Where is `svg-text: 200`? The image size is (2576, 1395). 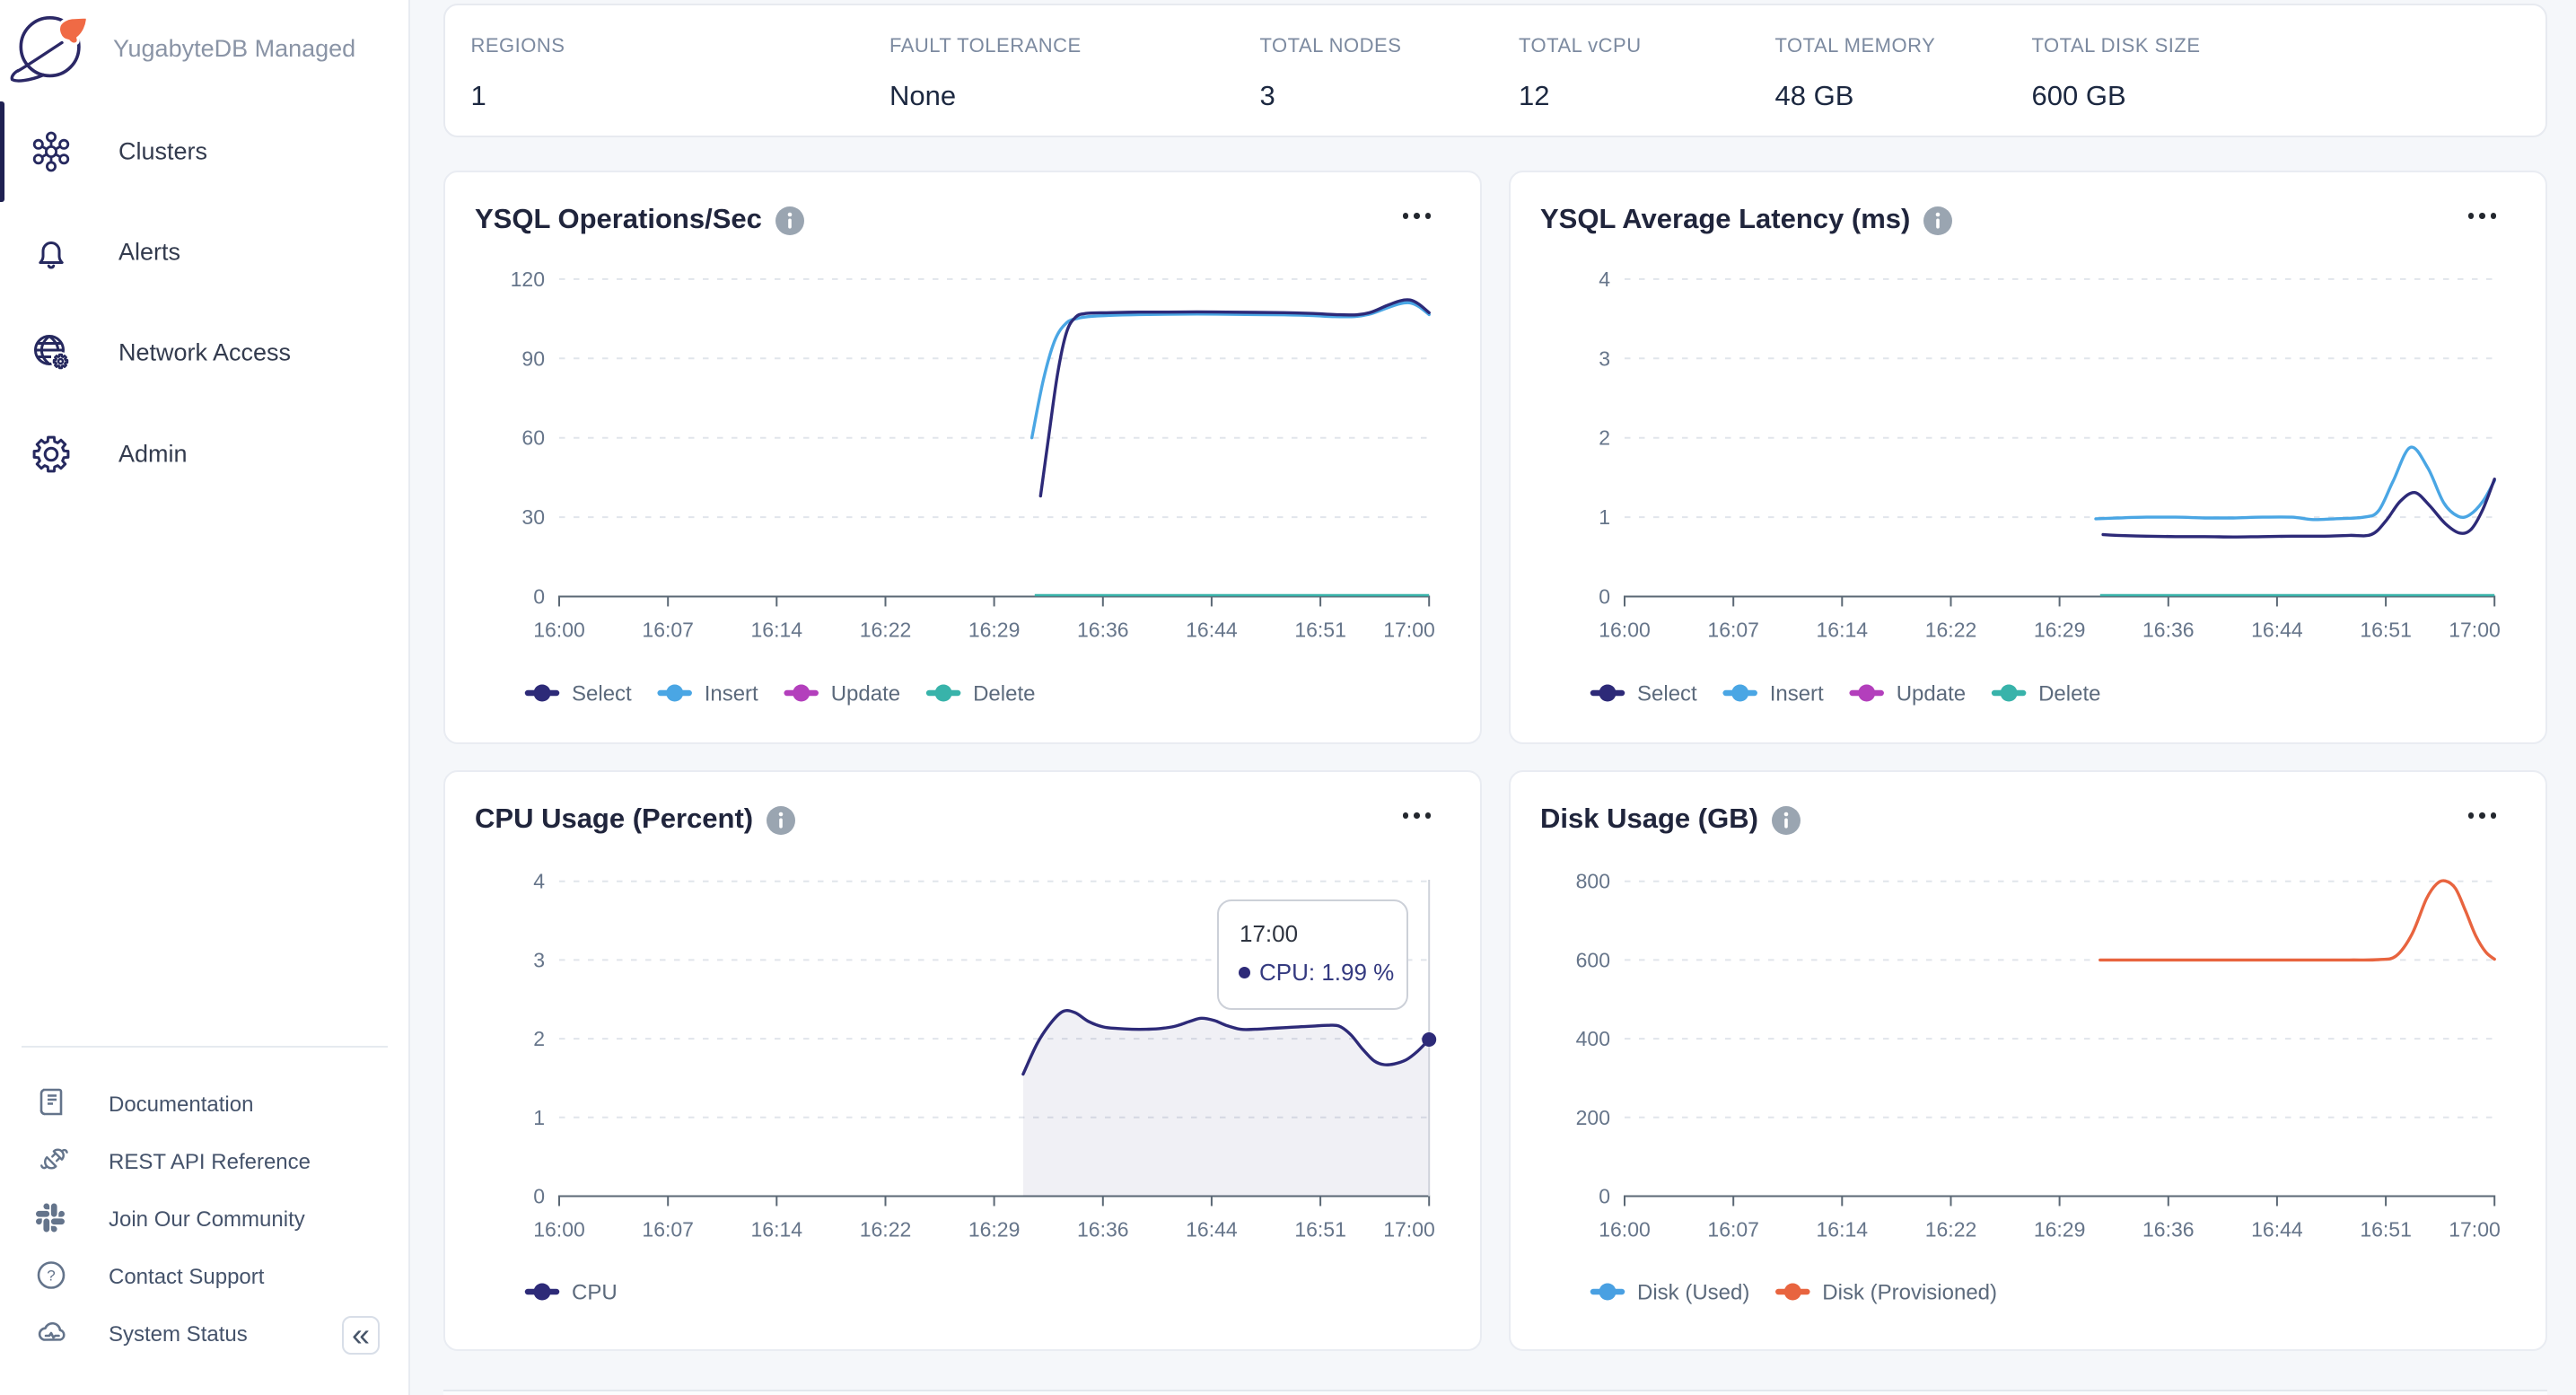 svg-text: 200 is located at coordinates (1593, 1117).